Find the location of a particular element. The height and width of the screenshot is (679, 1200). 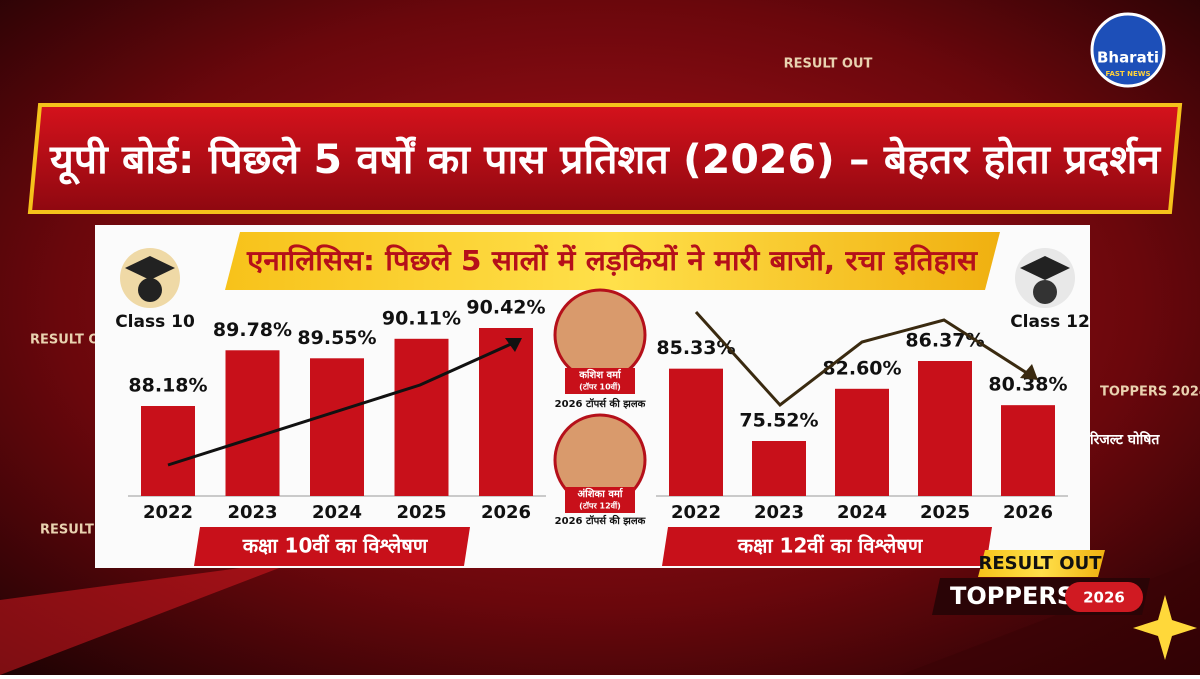

topper-name: अंशिका वर्मा is located at coordinates (601, 493).